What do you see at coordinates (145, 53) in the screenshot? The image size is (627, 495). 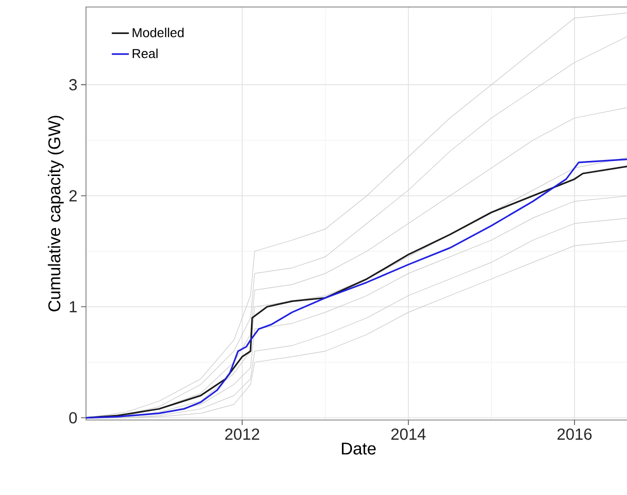 I see `legend-label: Real` at bounding box center [145, 53].